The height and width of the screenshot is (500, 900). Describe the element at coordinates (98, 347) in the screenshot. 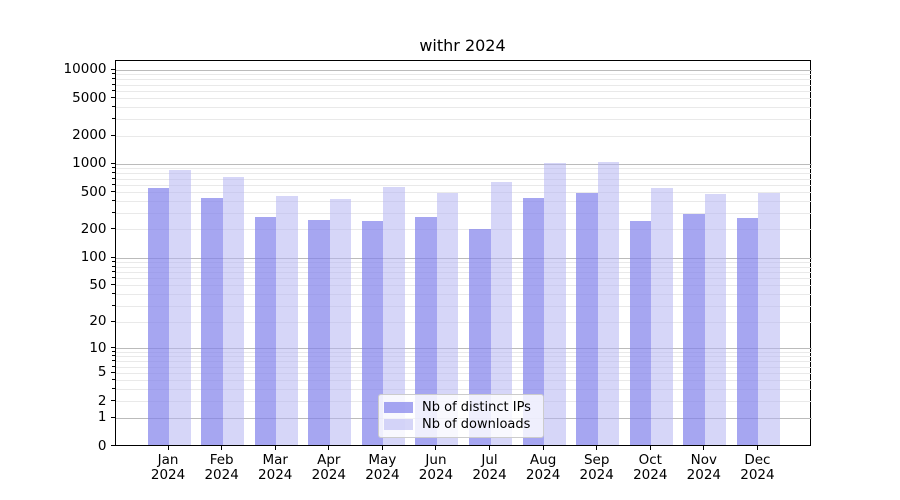

I see `y-tick-label: 10` at that location.